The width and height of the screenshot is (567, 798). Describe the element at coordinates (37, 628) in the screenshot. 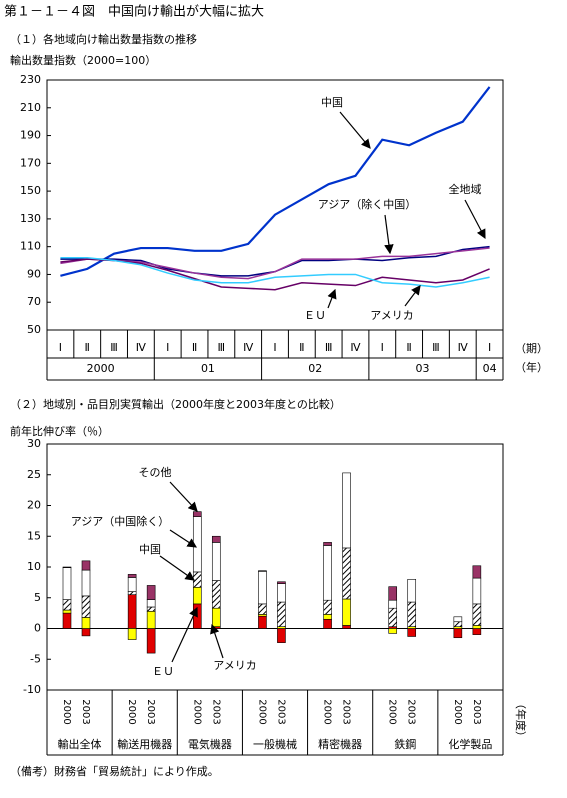

I see `y-tick-label: 0` at that location.